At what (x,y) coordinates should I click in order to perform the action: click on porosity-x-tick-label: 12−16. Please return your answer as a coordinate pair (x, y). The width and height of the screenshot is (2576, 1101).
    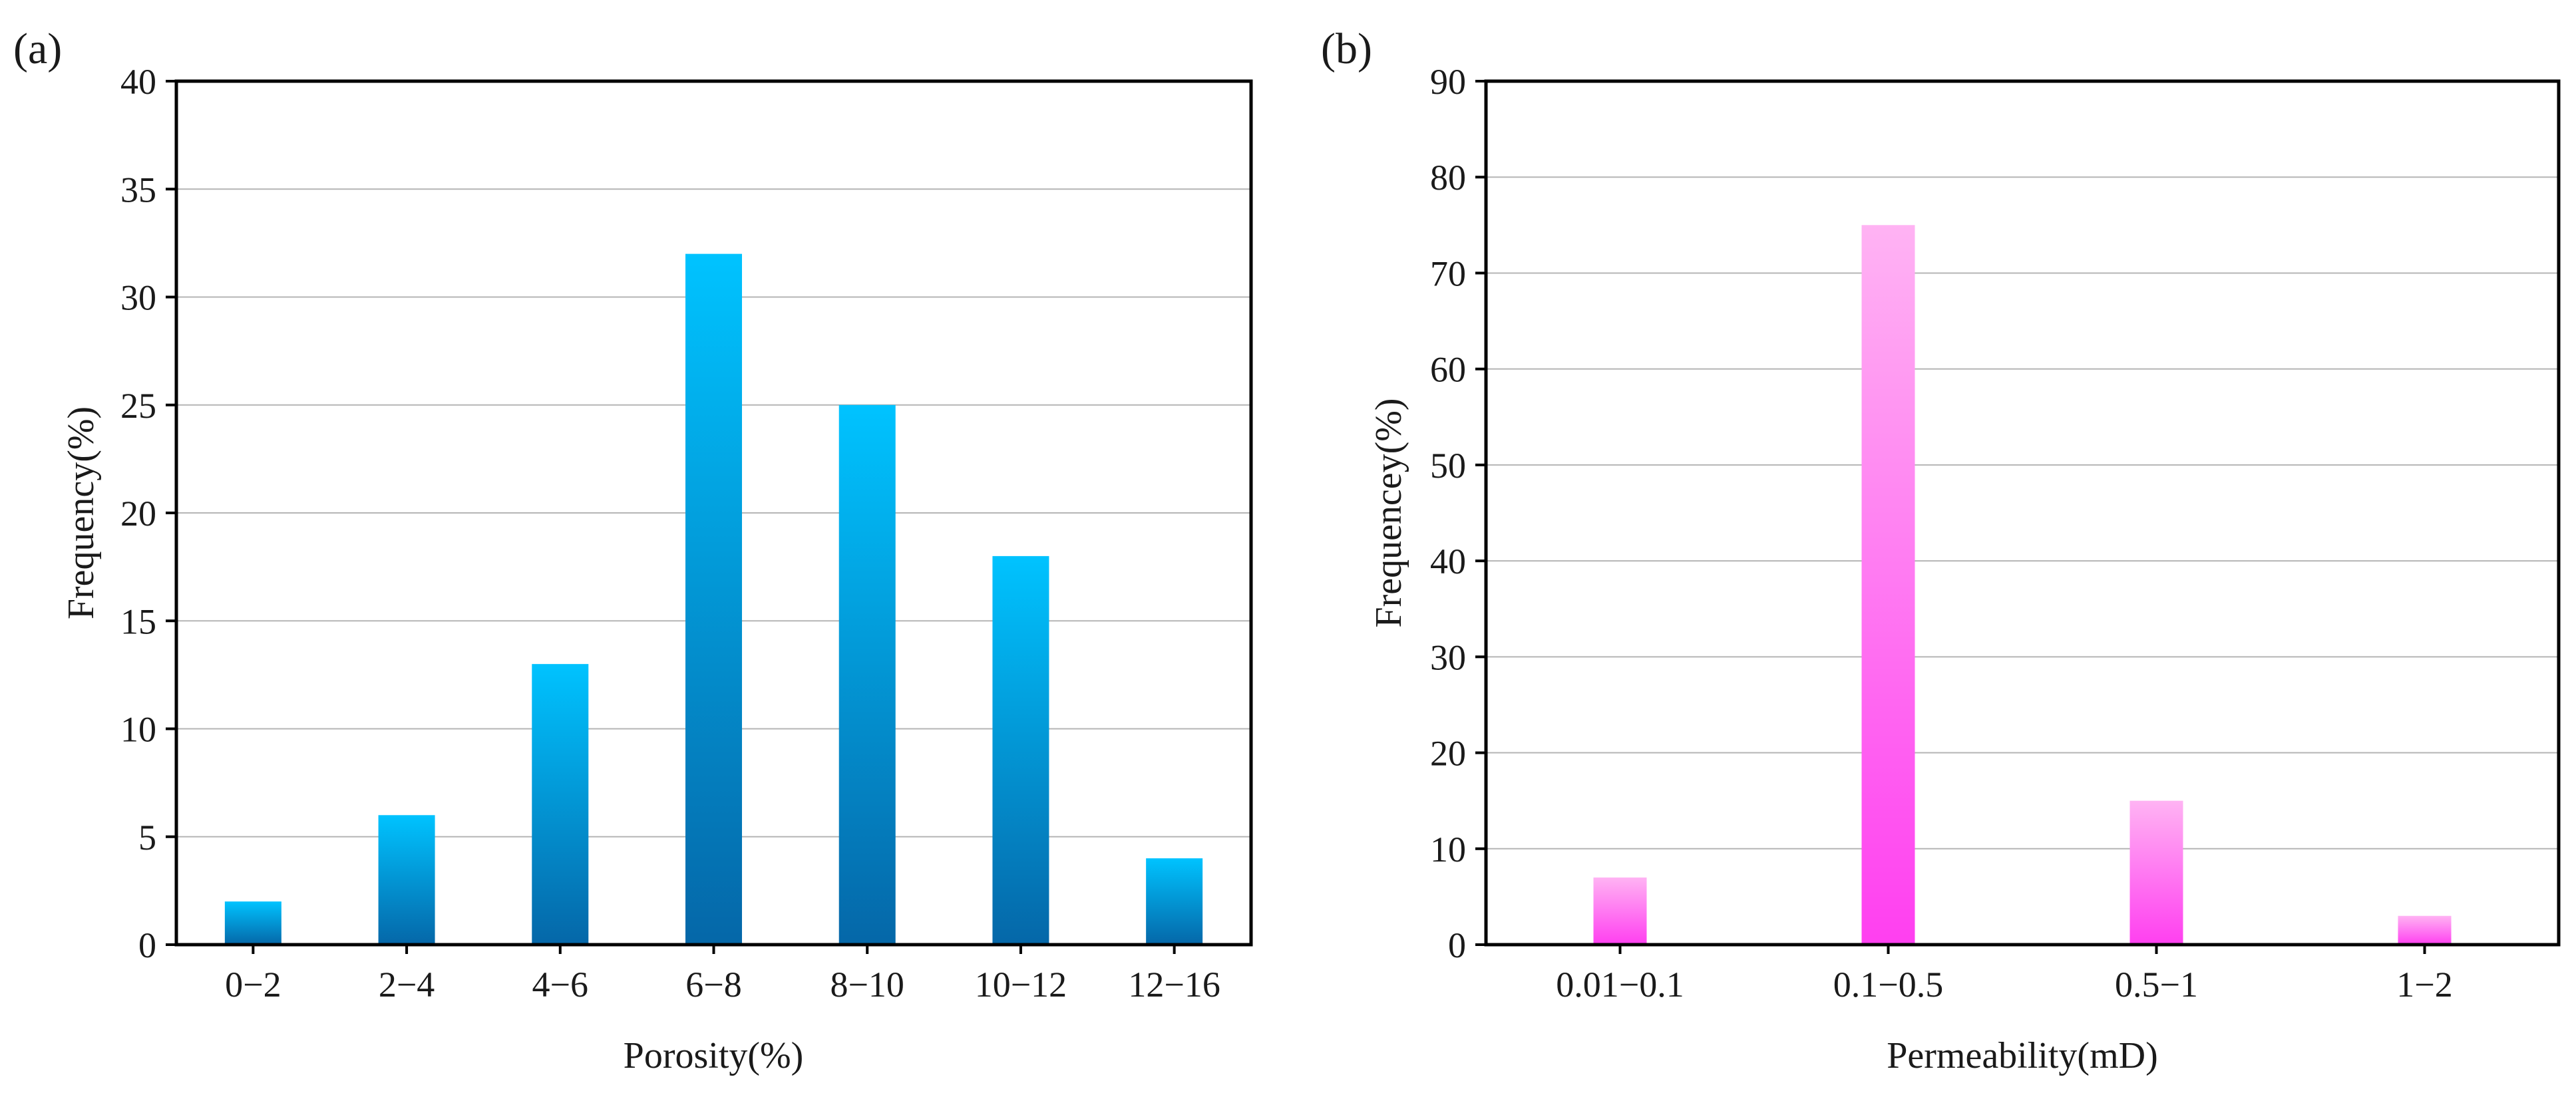
    Looking at the image, I should click on (1174, 985).